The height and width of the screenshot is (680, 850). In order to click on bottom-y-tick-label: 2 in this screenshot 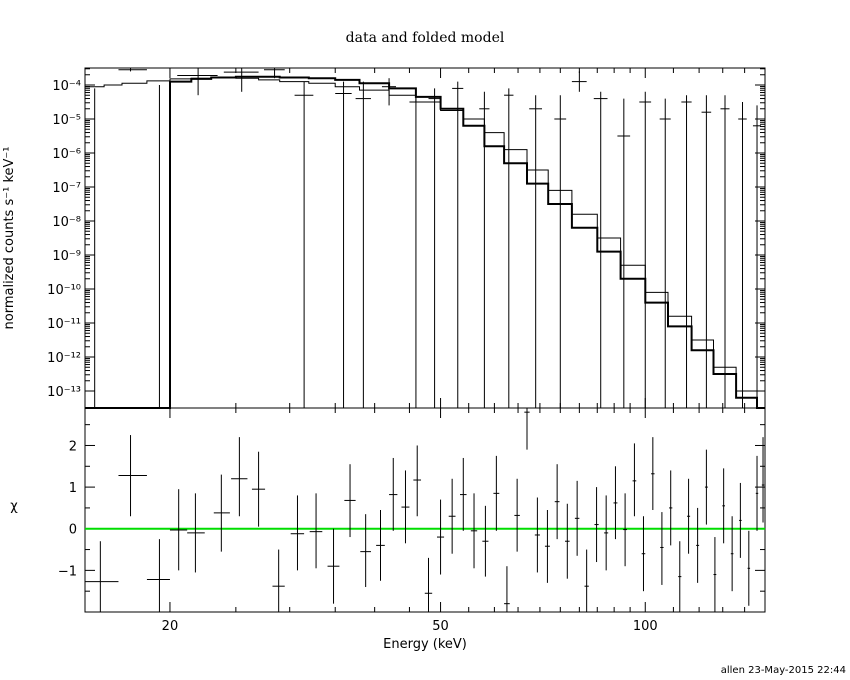, I will do `click(73, 446)`.